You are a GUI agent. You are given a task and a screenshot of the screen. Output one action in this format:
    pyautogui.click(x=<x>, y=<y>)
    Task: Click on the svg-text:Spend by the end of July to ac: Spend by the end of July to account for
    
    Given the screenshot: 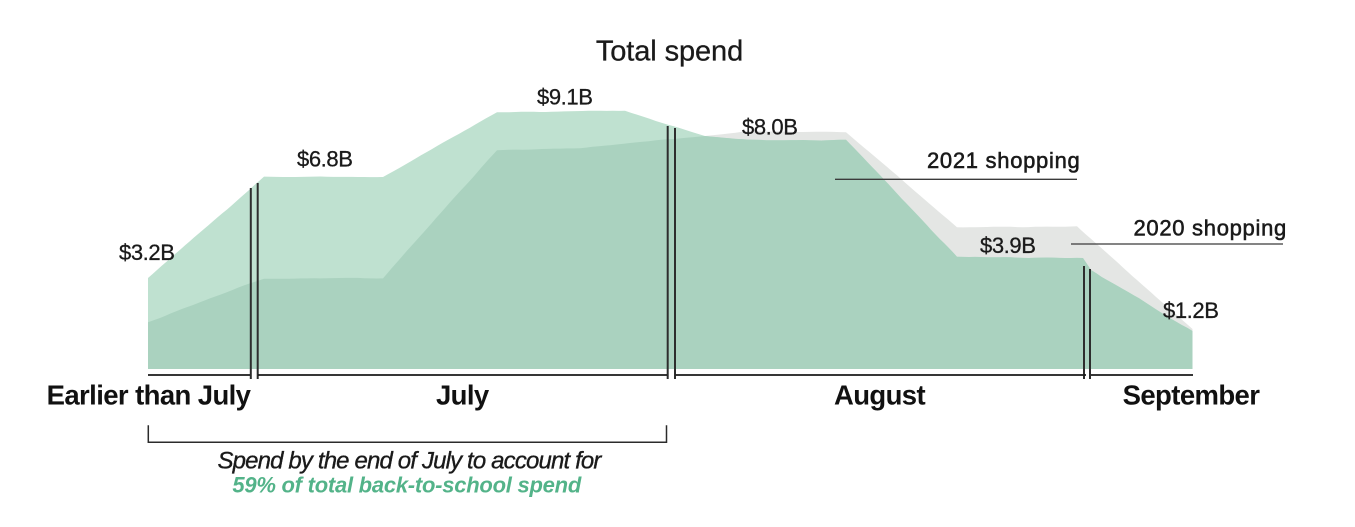 What is the action you would take?
    pyautogui.click(x=409, y=461)
    